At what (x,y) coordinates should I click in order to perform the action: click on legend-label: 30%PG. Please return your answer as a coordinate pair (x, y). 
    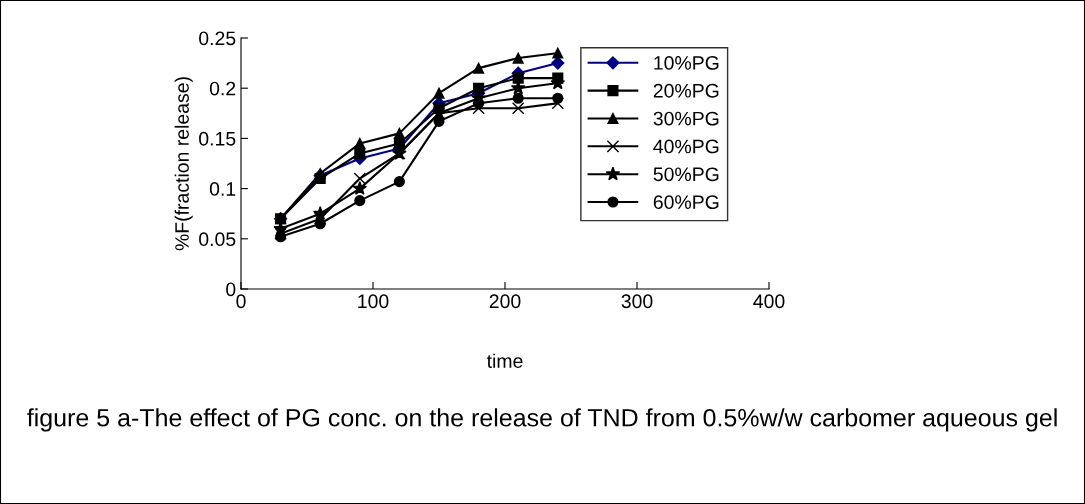
    Looking at the image, I should click on (686, 118).